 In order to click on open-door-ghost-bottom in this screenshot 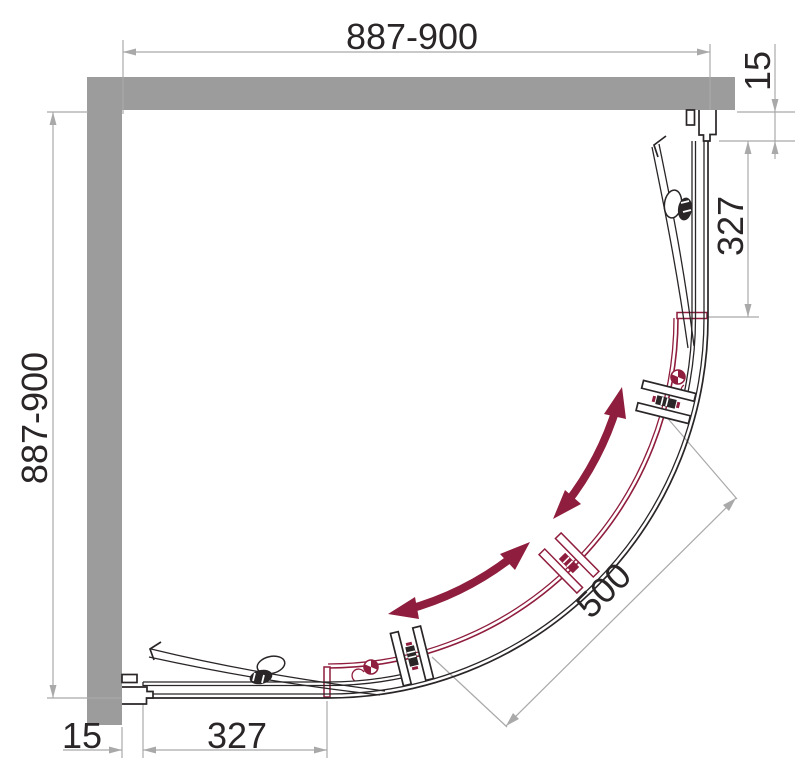, I will do `click(267, 668)`.